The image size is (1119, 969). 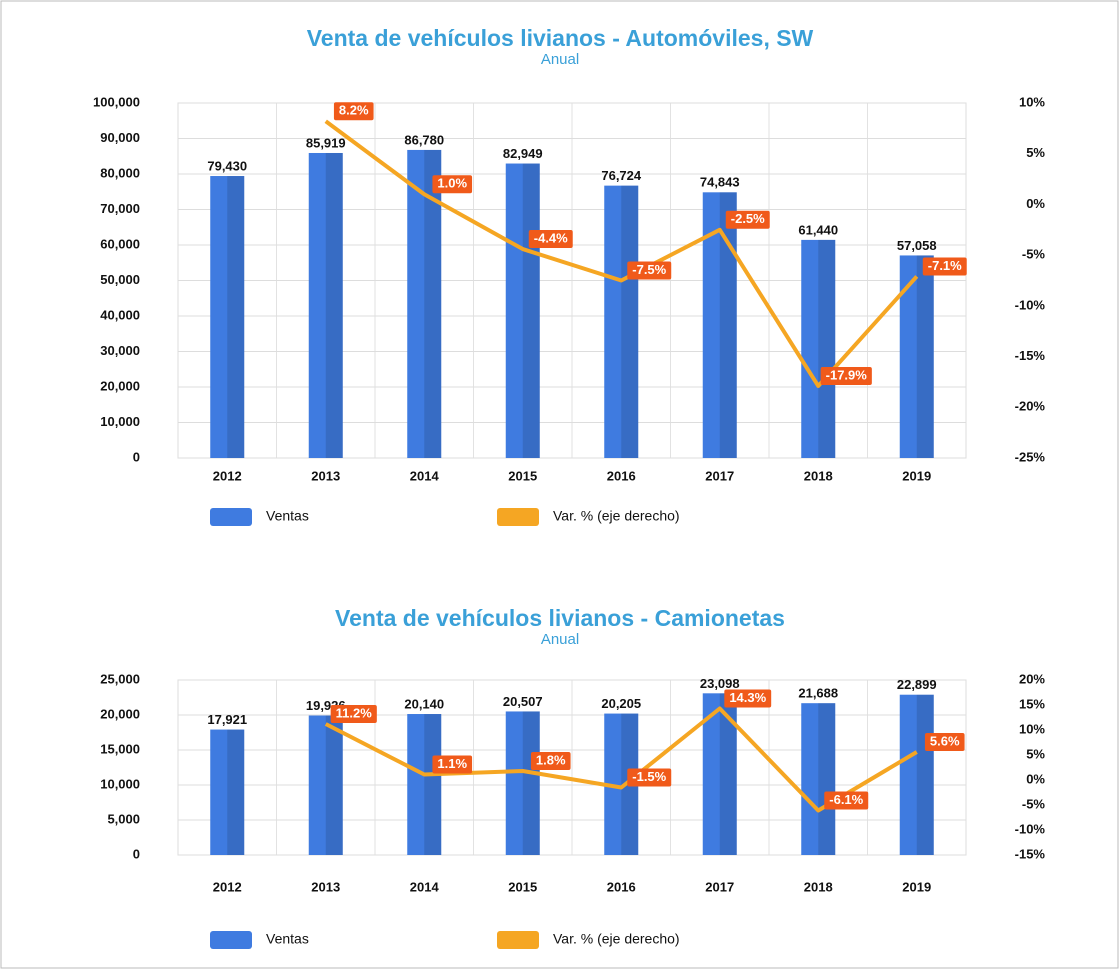 What do you see at coordinates (523, 701) in the screenshot?
I see `bar-label: 20,507` at bounding box center [523, 701].